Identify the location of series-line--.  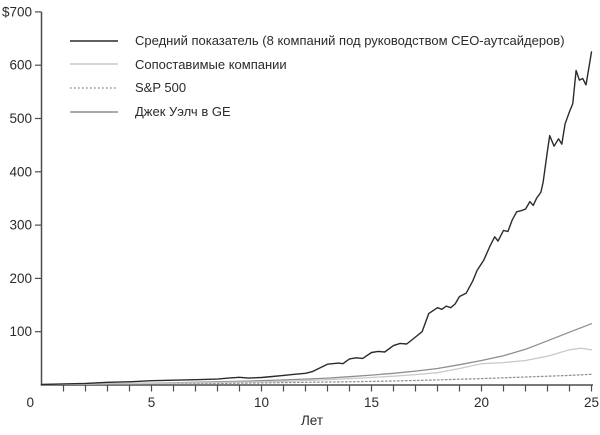
(316, 366).